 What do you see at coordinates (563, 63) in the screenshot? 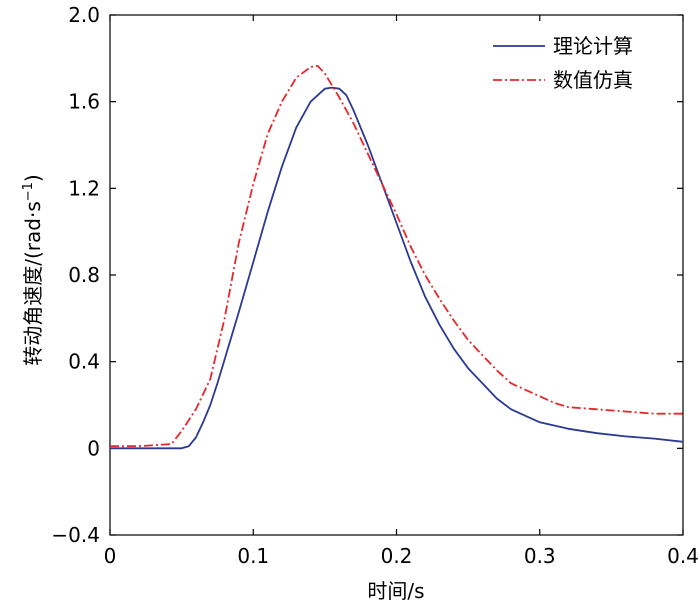
I see `legend: 理论计算 数值仿真` at bounding box center [563, 63].